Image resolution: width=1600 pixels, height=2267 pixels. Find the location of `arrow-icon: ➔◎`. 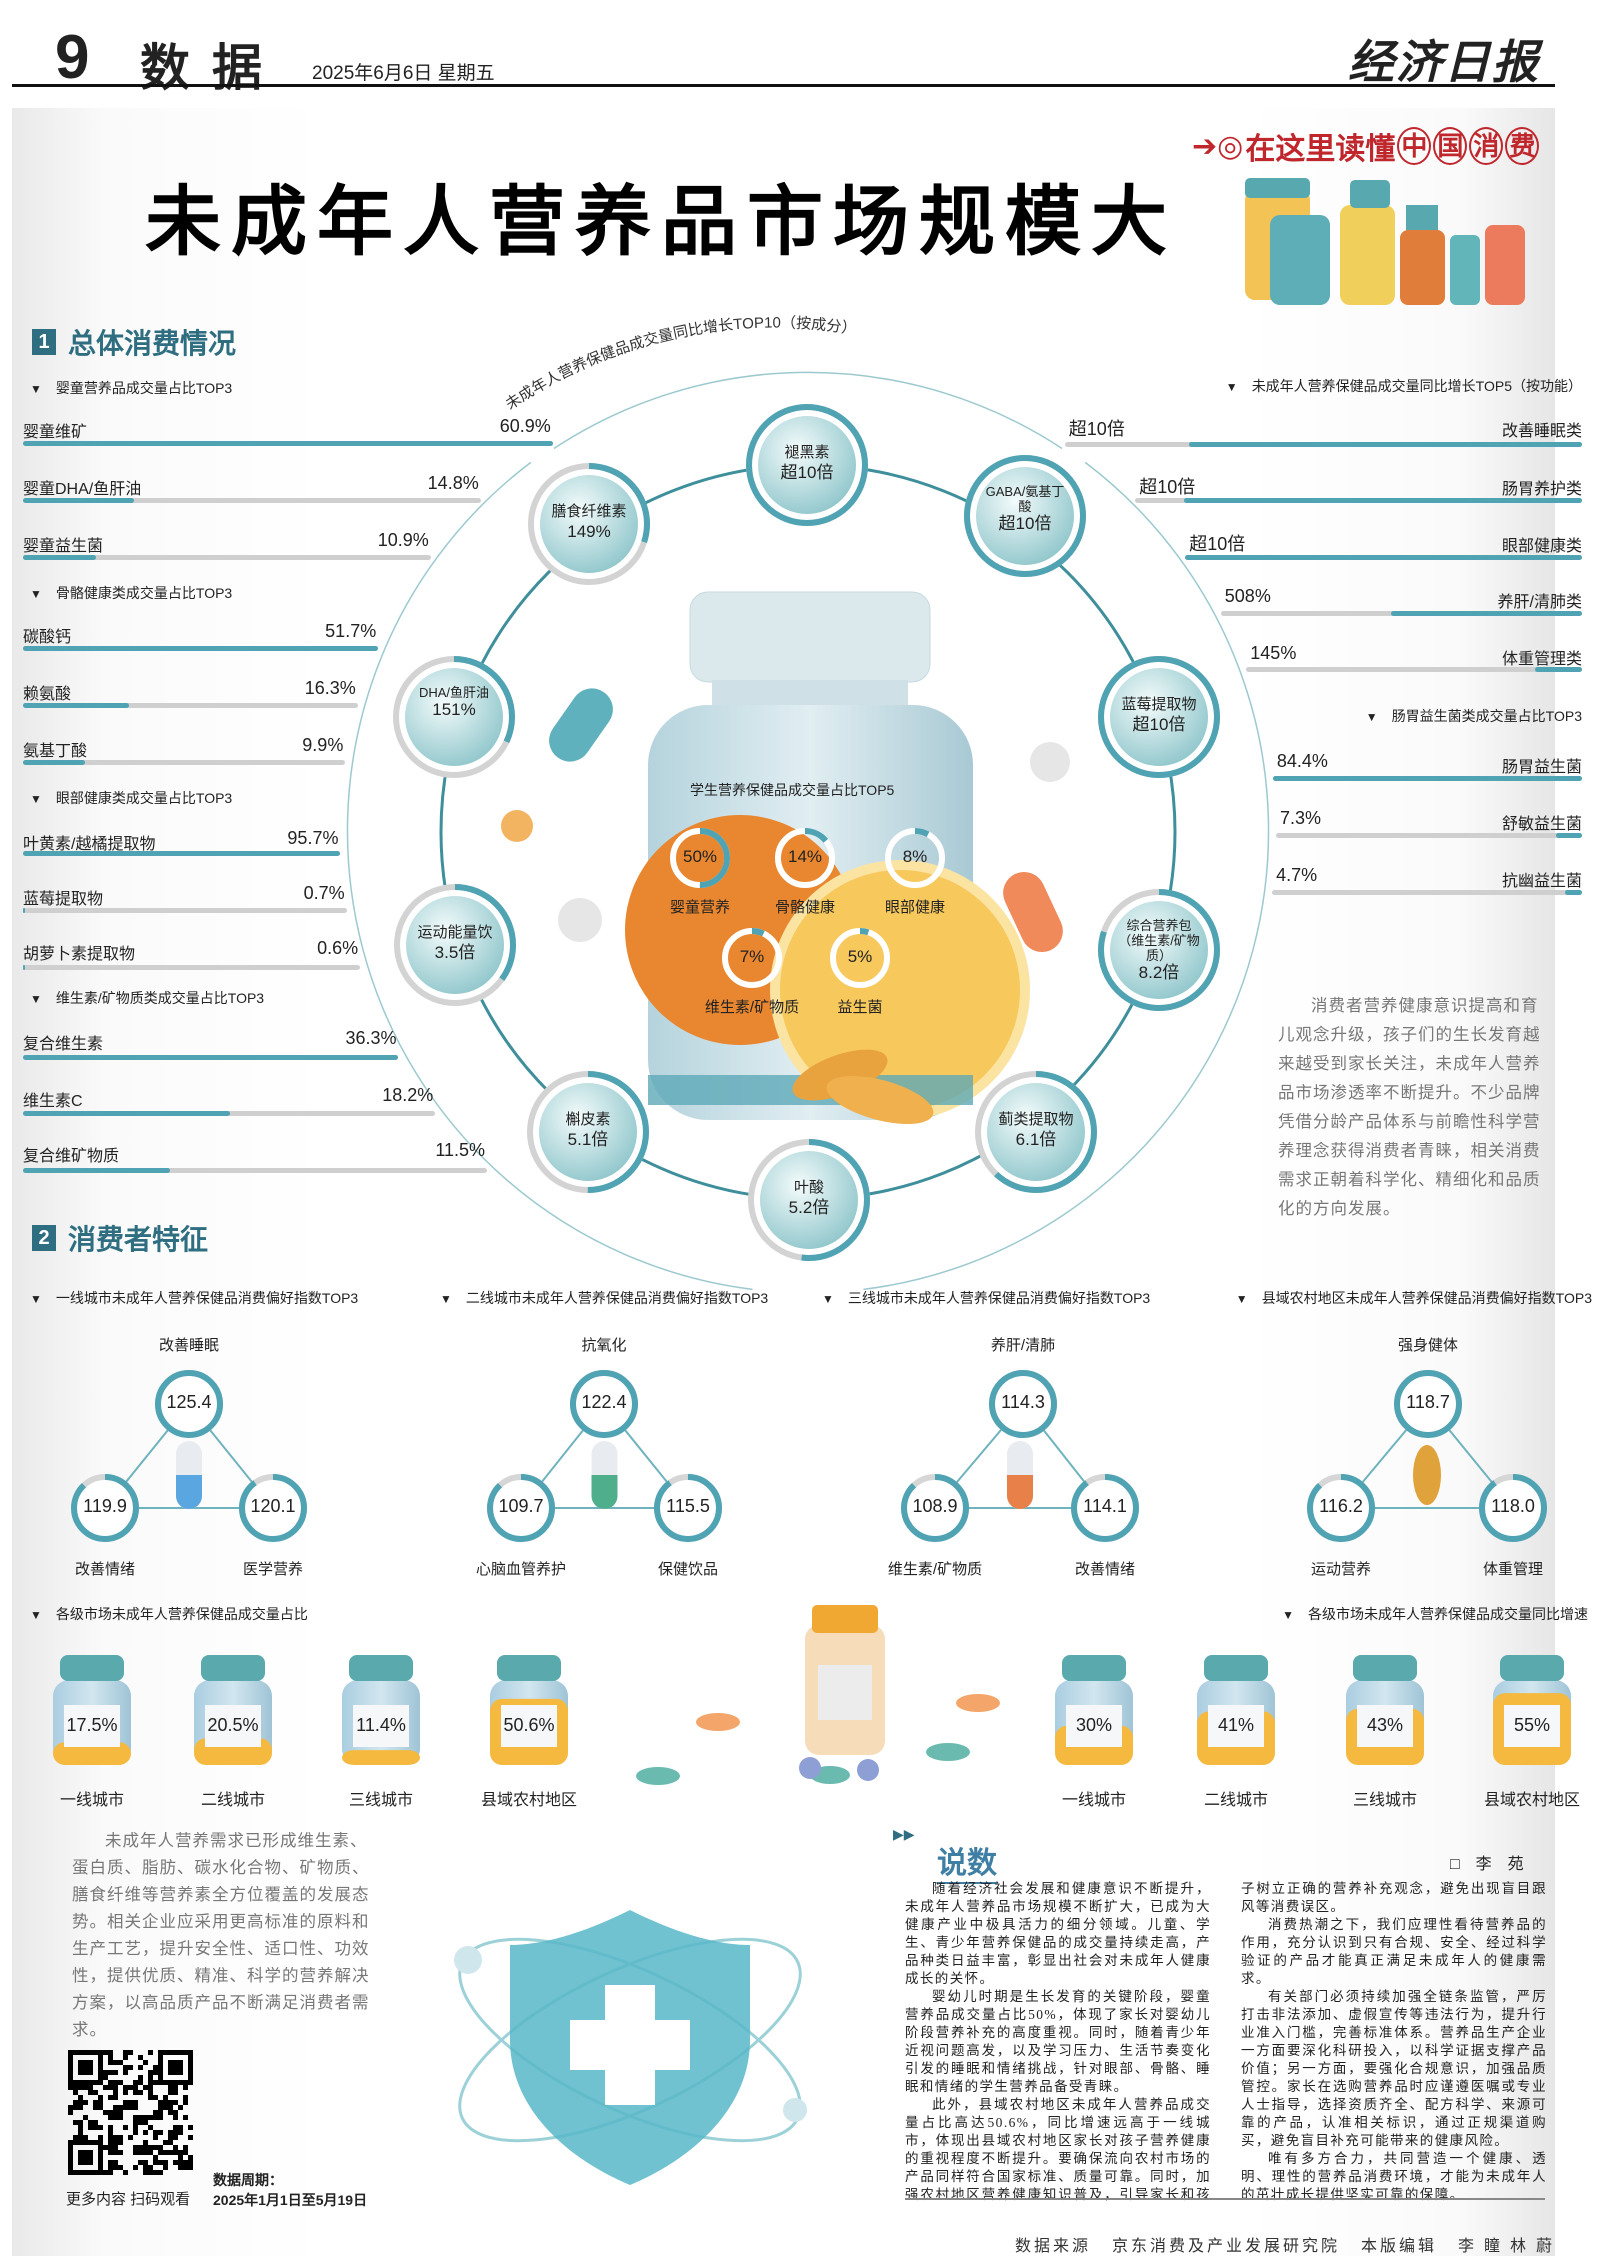

arrow-icon: ➔◎ is located at coordinates (1218, 146).